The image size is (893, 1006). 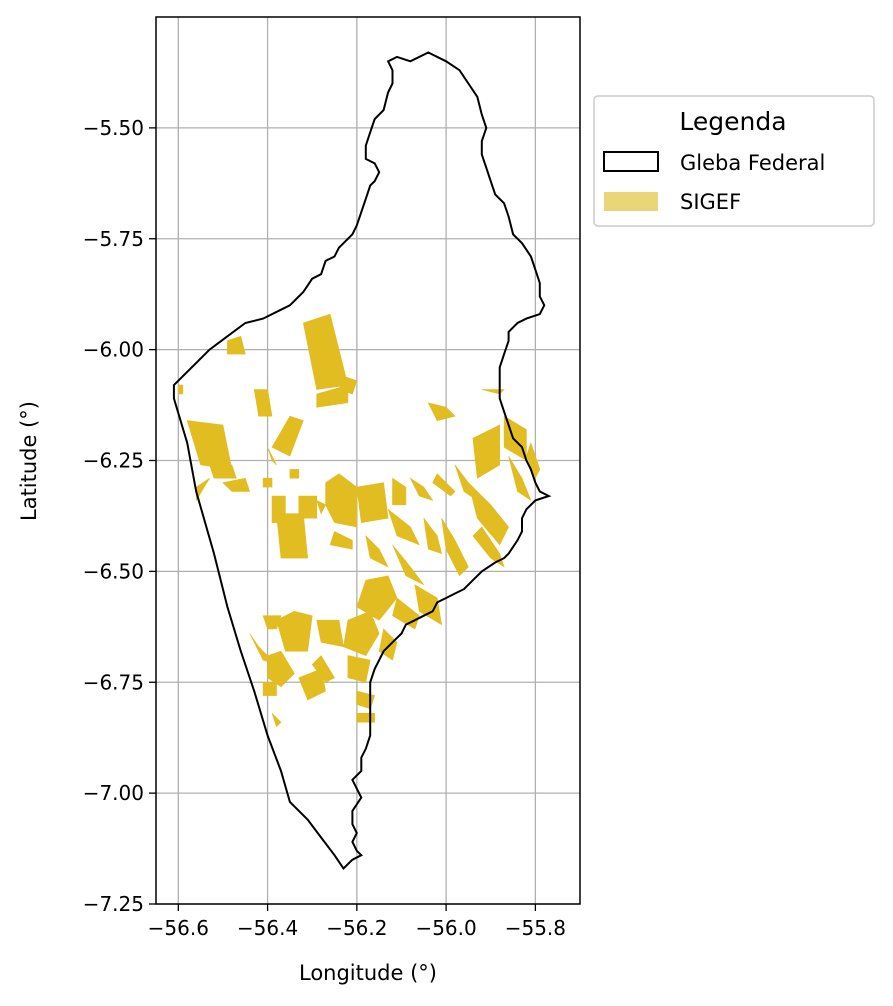 I want to click on y-tick-label: −7.25, so click(x=113, y=904).